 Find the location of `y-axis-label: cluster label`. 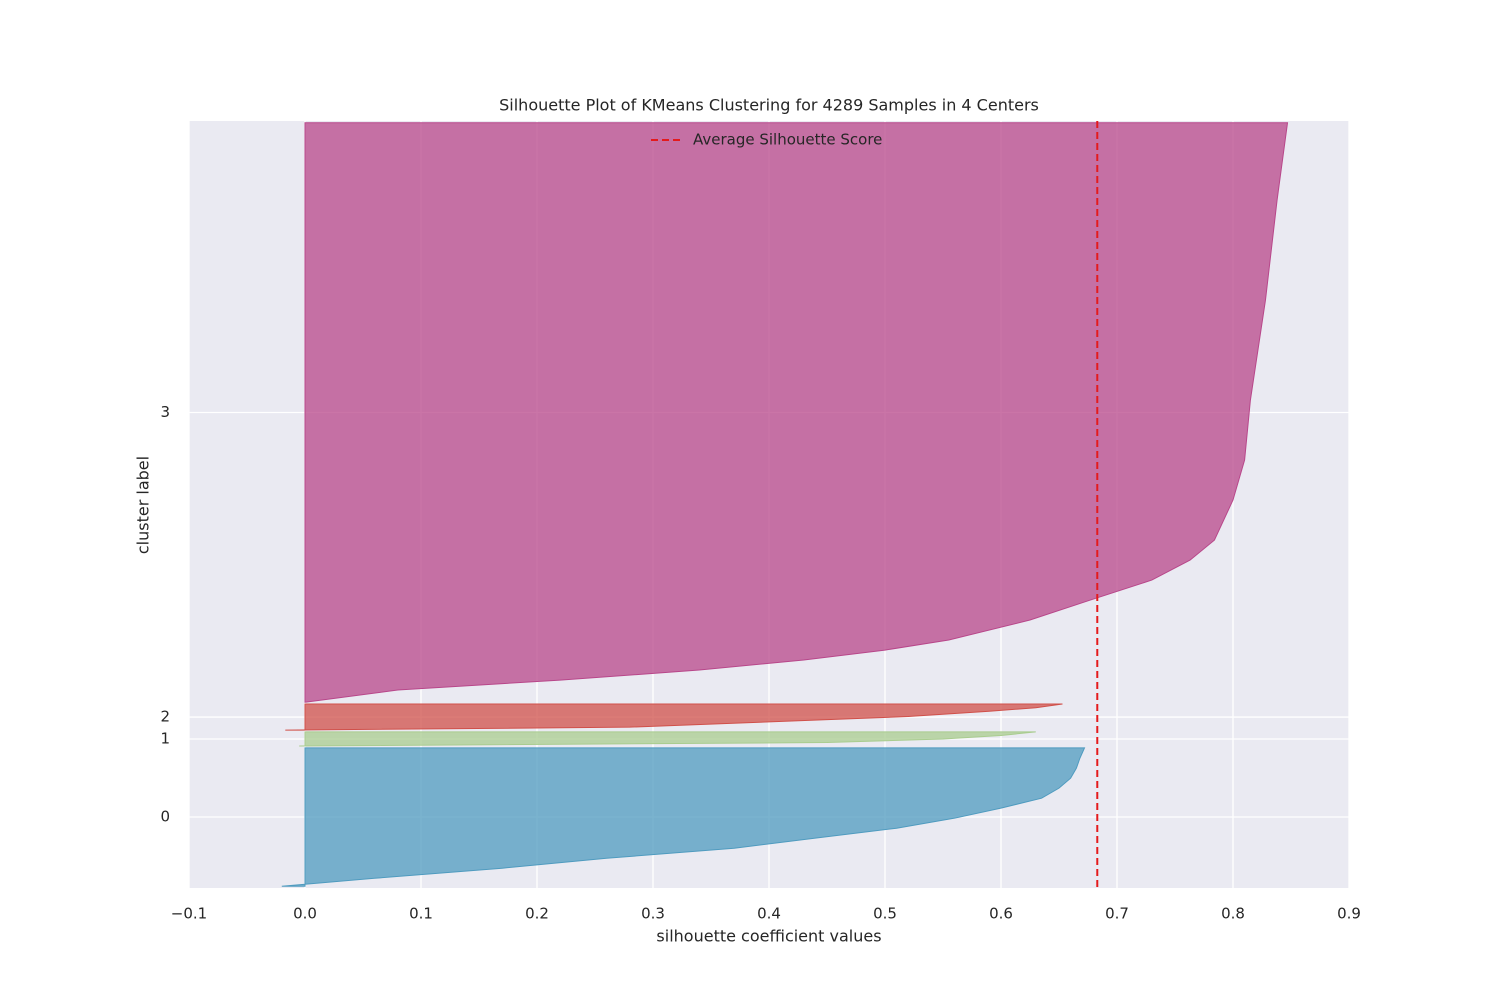

y-axis-label: cluster label is located at coordinates (143, 505).